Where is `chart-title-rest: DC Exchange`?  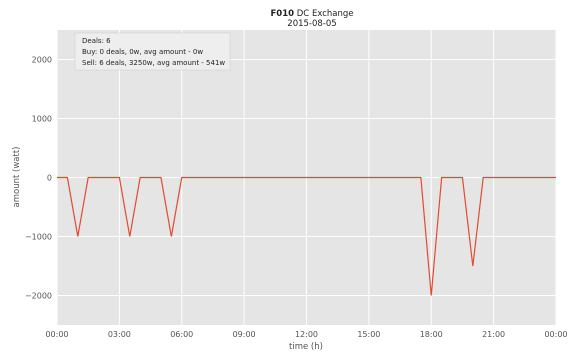
chart-title-rest: DC Exchange is located at coordinates (323, 14).